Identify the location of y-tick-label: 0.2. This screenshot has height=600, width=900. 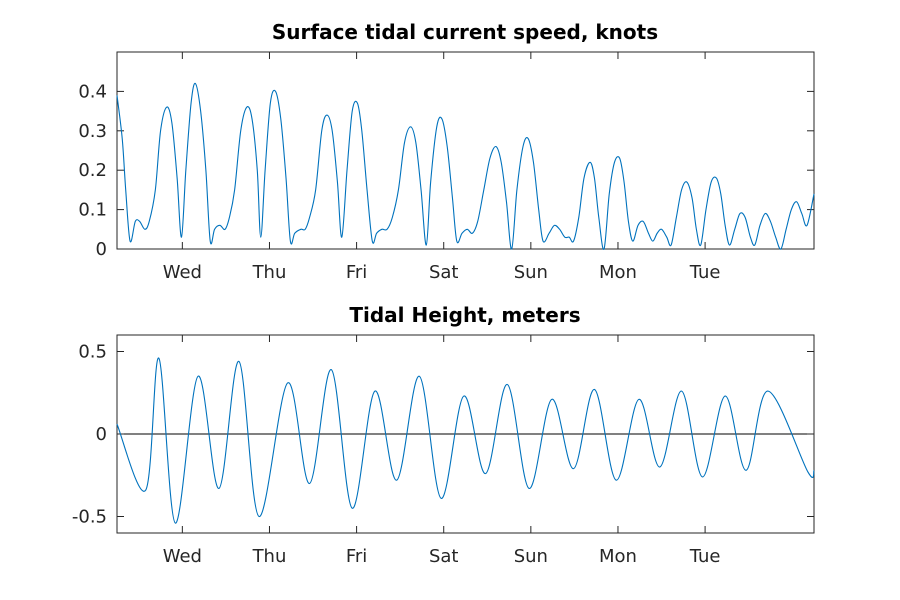
(92, 170).